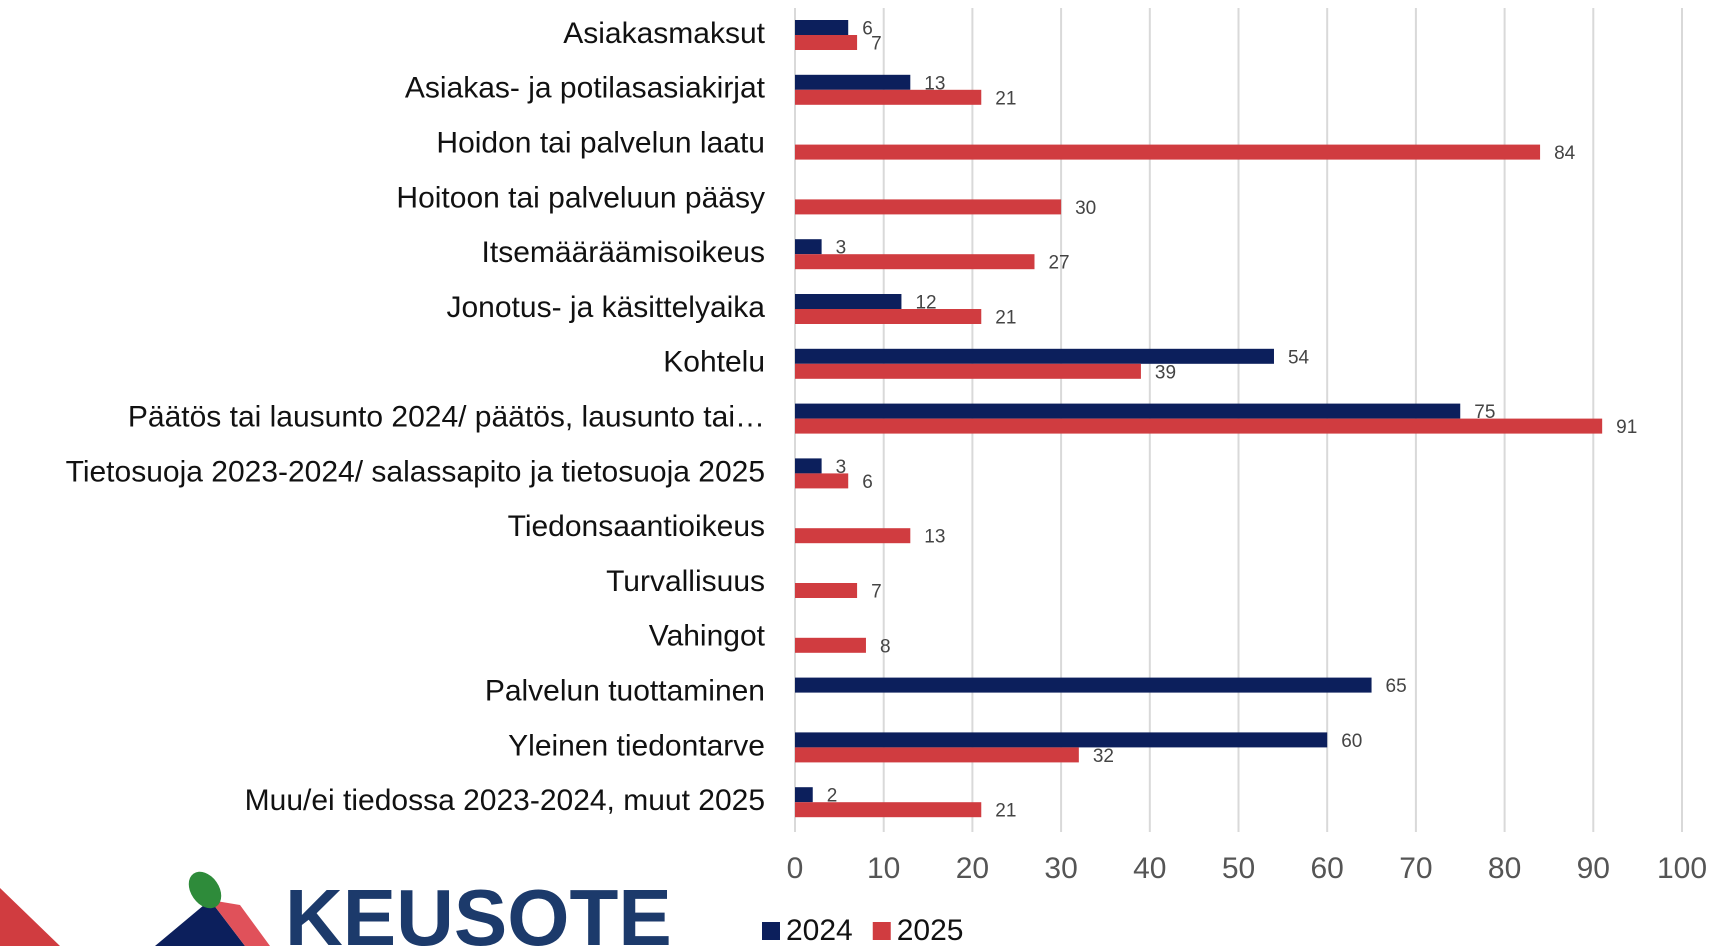 Image resolution: width=1712 pixels, height=946 pixels. What do you see at coordinates (714, 362) in the screenshot?
I see `category-label: Kohtelu` at bounding box center [714, 362].